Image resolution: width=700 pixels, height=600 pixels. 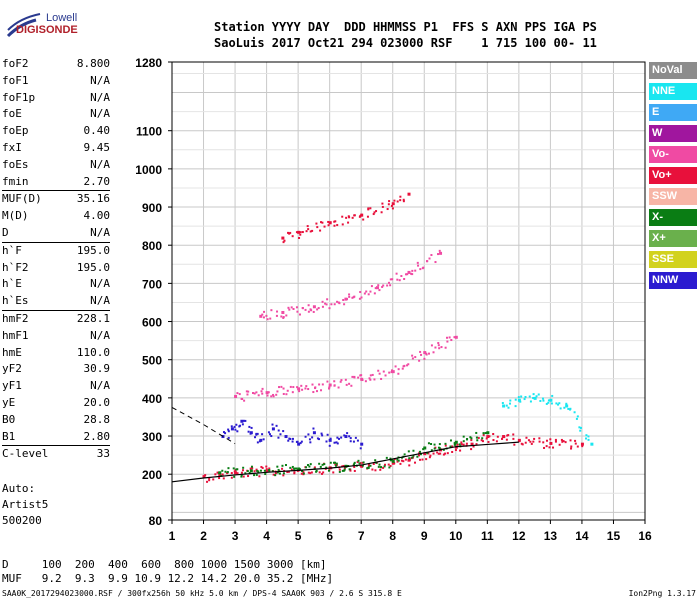 I want to click on y-tick-label: 1000, so click(x=148, y=170).